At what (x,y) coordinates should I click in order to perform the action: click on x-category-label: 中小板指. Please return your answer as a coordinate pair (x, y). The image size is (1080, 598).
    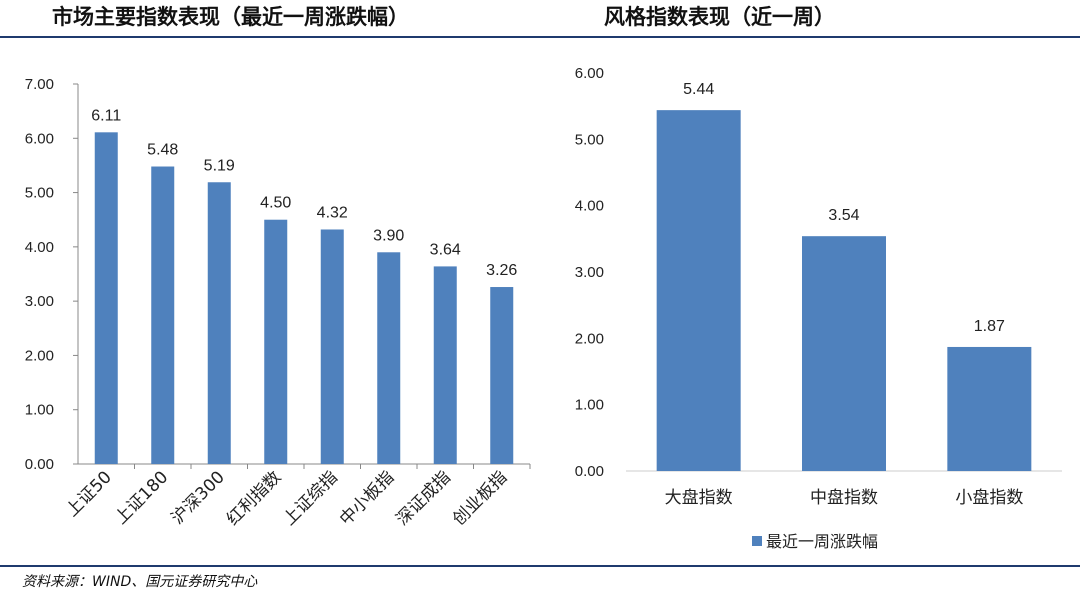
    Looking at the image, I should click on (367, 498).